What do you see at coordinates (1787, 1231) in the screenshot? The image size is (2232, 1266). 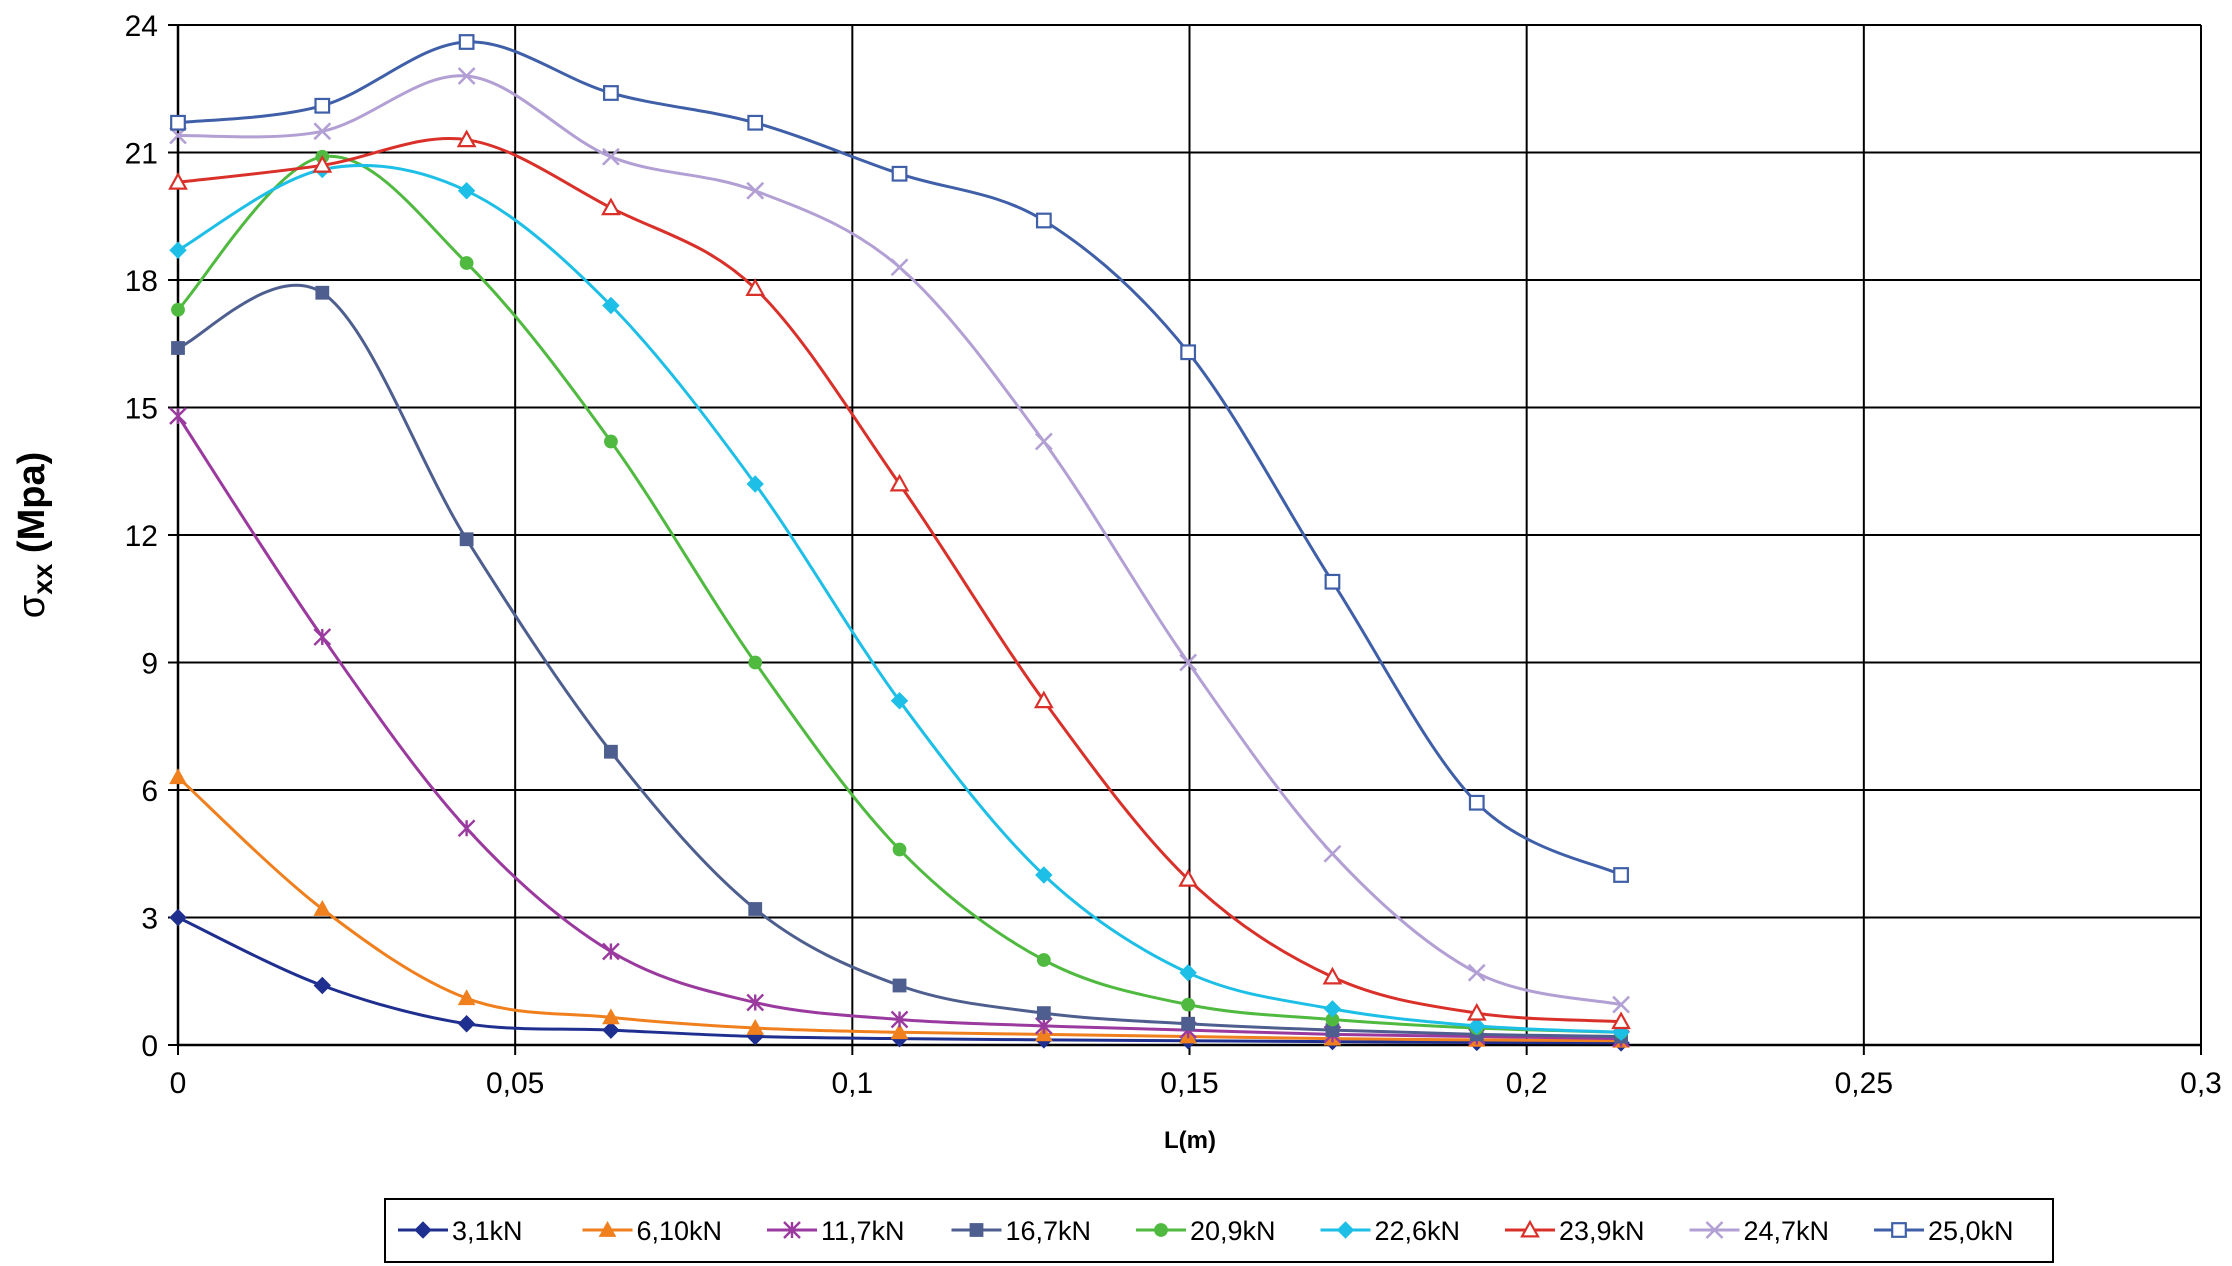 I see `legend-label: 24,7kN` at bounding box center [1787, 1231].